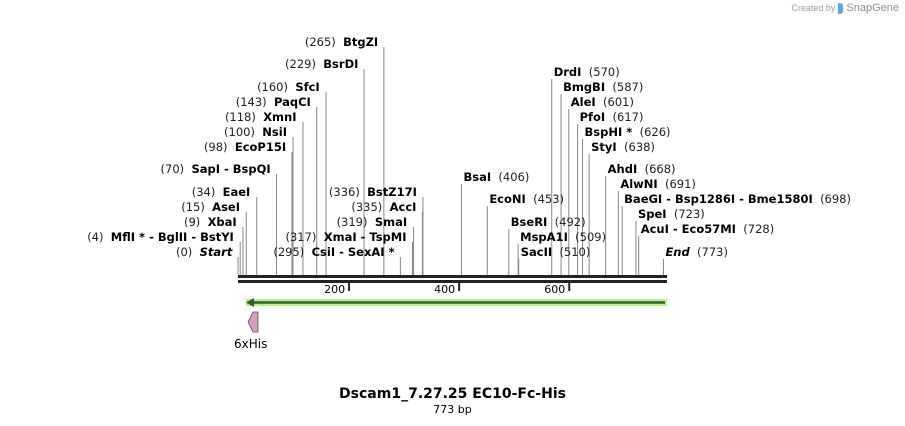 The image size is (905, 426). Describe the element at coordinates (556, 252) in the screenshot. I see `restriction-site-label: SacII (510)` at that location.